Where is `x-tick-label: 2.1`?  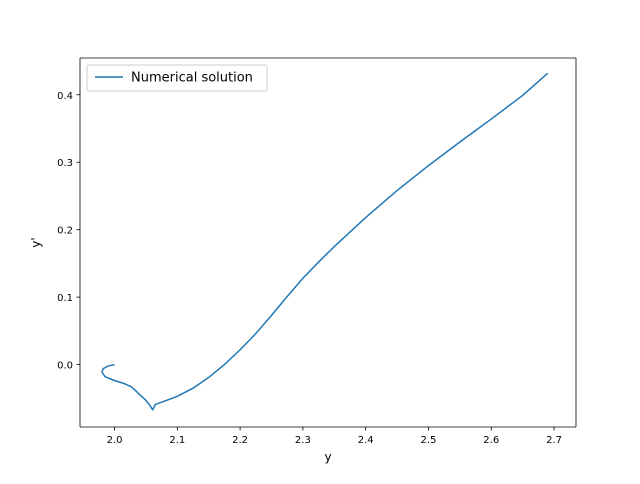
x-tick-label: 2.1 is located at coordinates (177, 440).